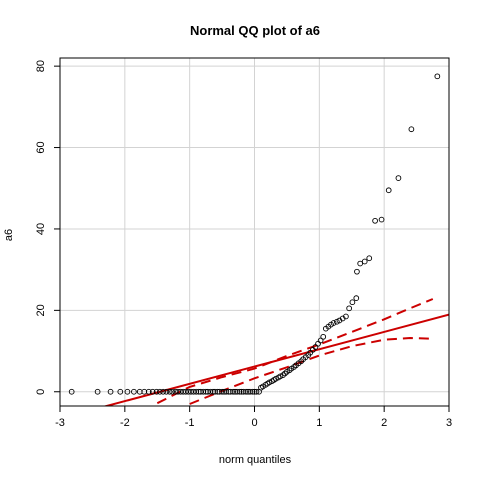 Image resolution: width=480 pixels, height=480 pixels. What do you see at coordinates (9, 235) in the screenshot?
I see `y-axis-title: a6` at bounding box center [9, 235].